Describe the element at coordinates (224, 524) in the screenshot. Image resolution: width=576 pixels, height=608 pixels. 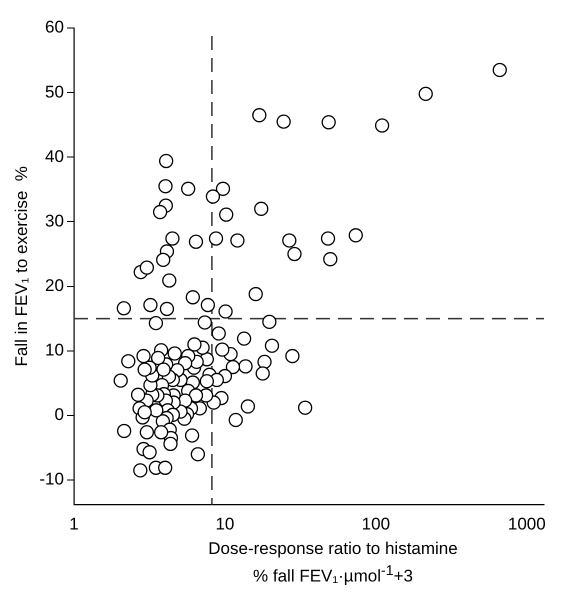
I see `x-tick-label: 10` at that location.